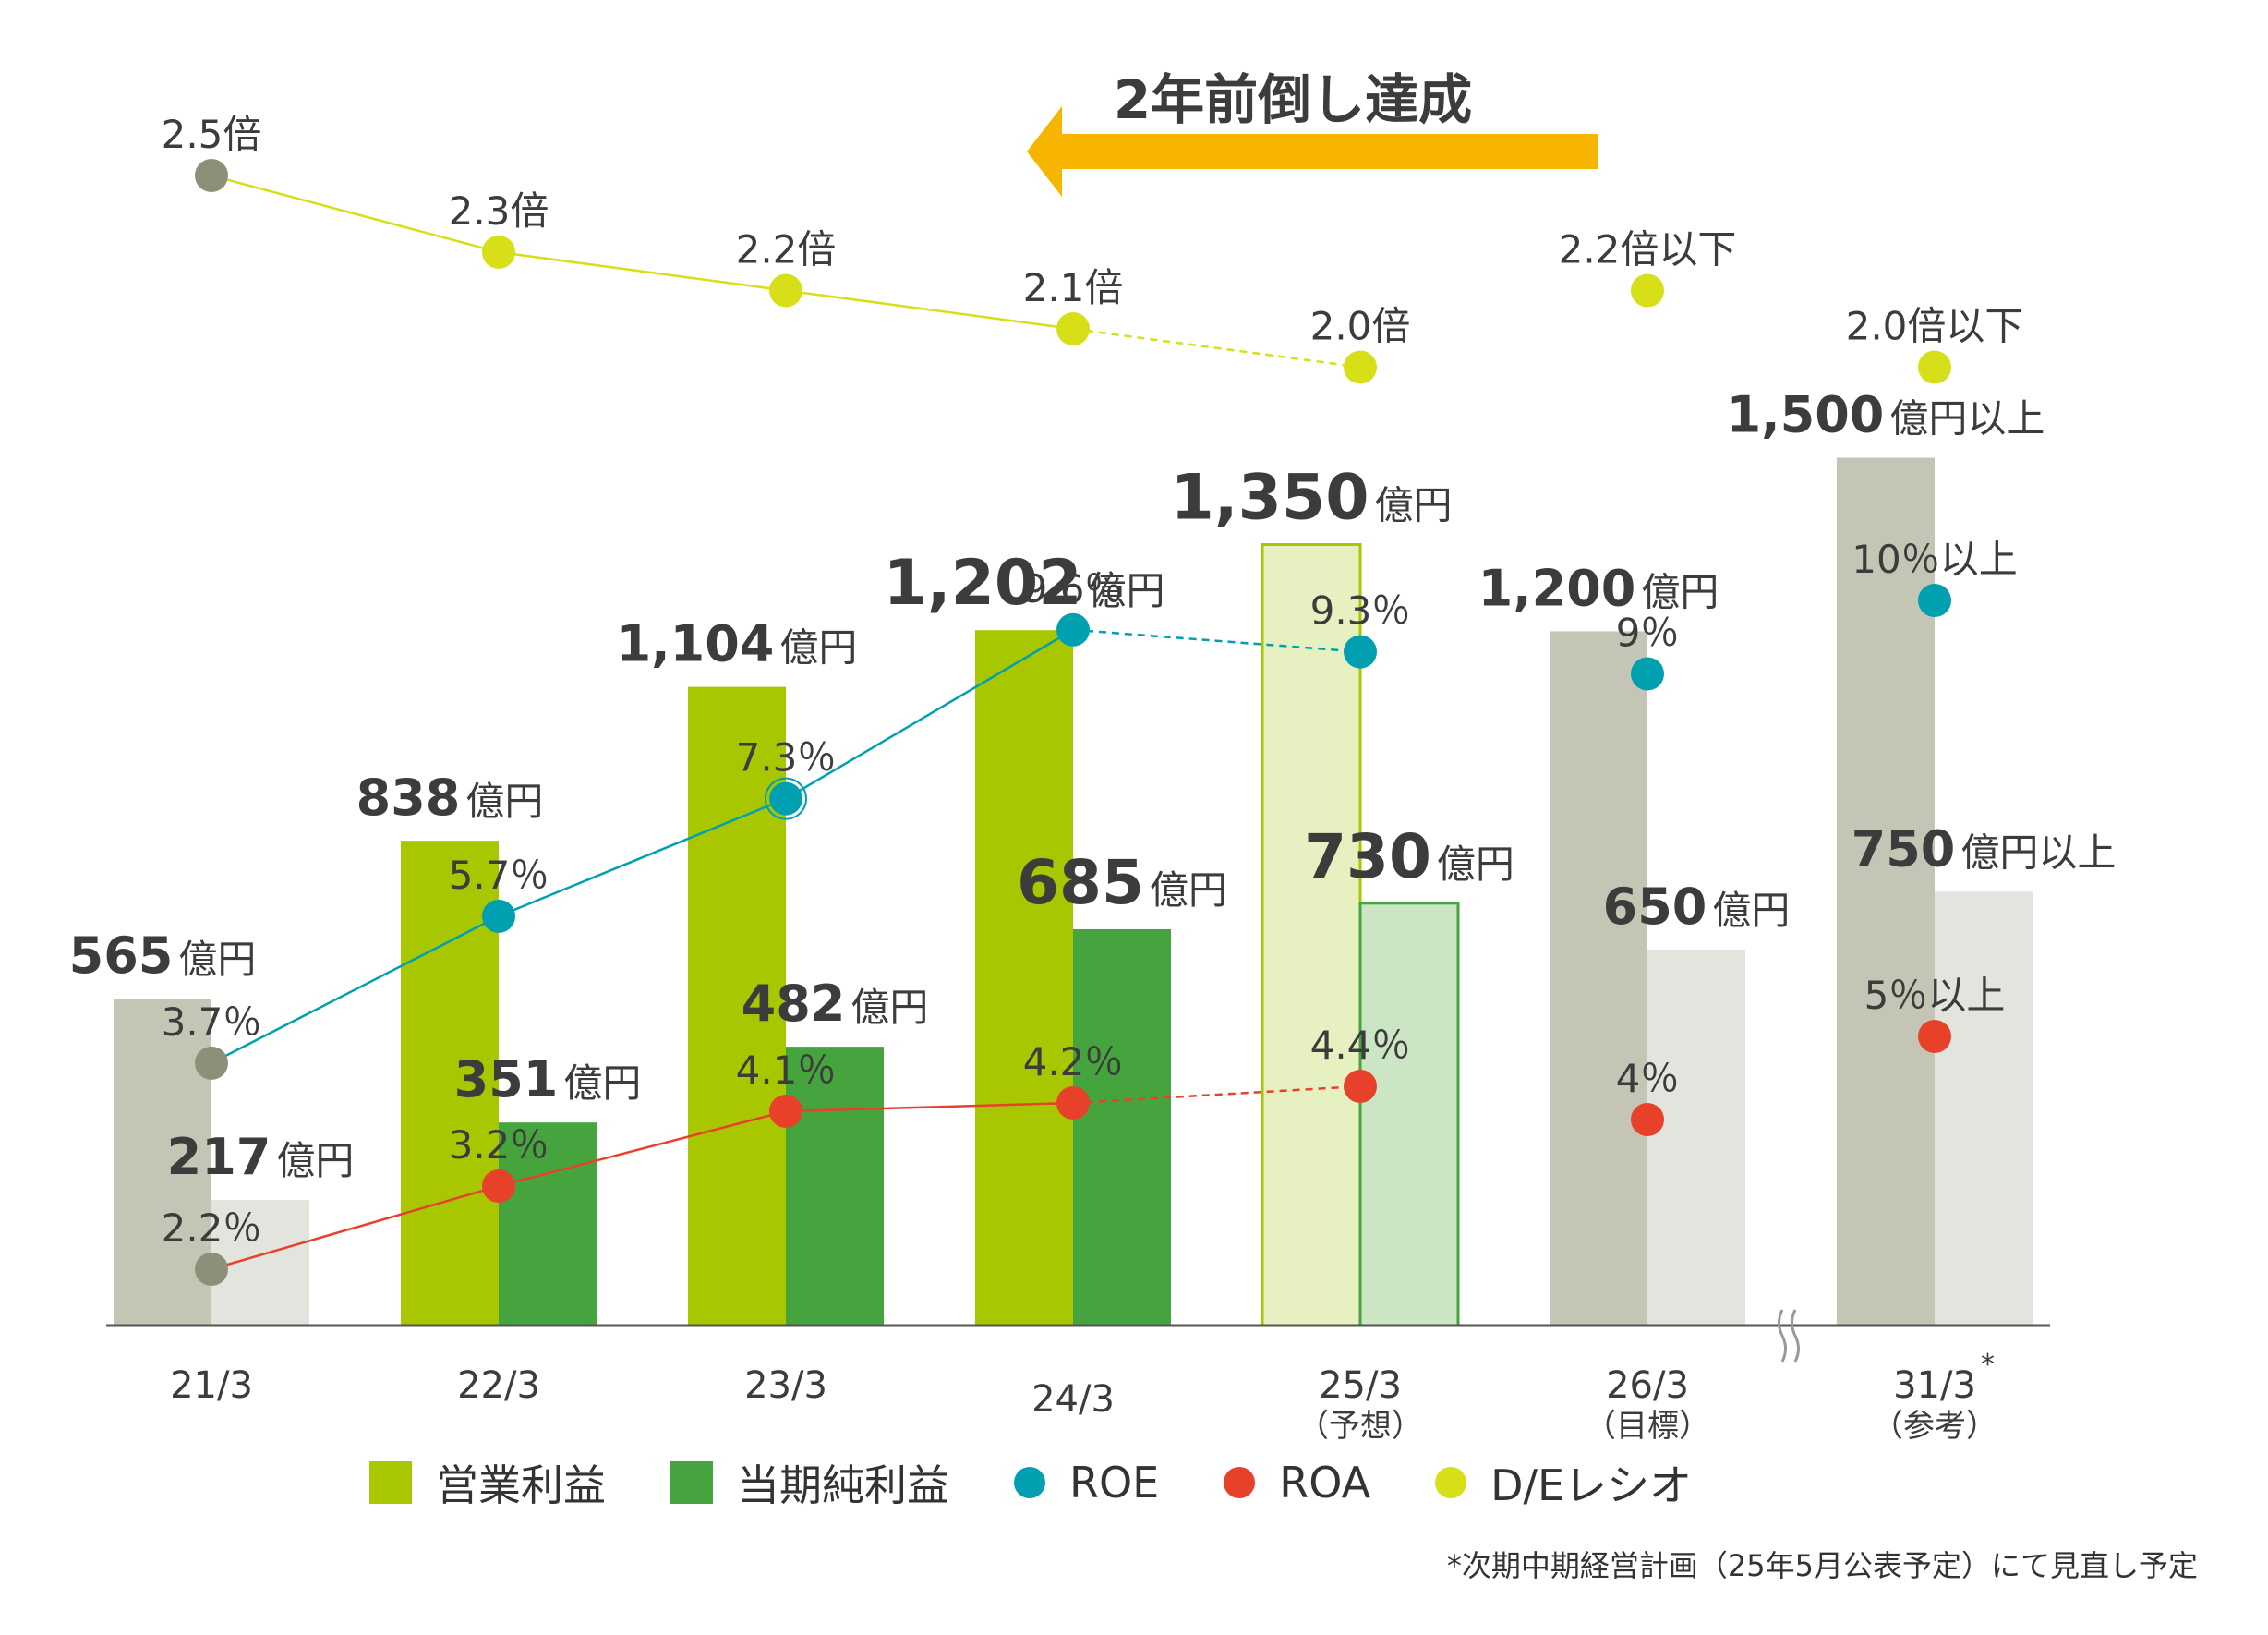 The width and height of the screenshot is (2268, 1635). I want to click on bar-net-profit-25/3, so click(1409, 1114).